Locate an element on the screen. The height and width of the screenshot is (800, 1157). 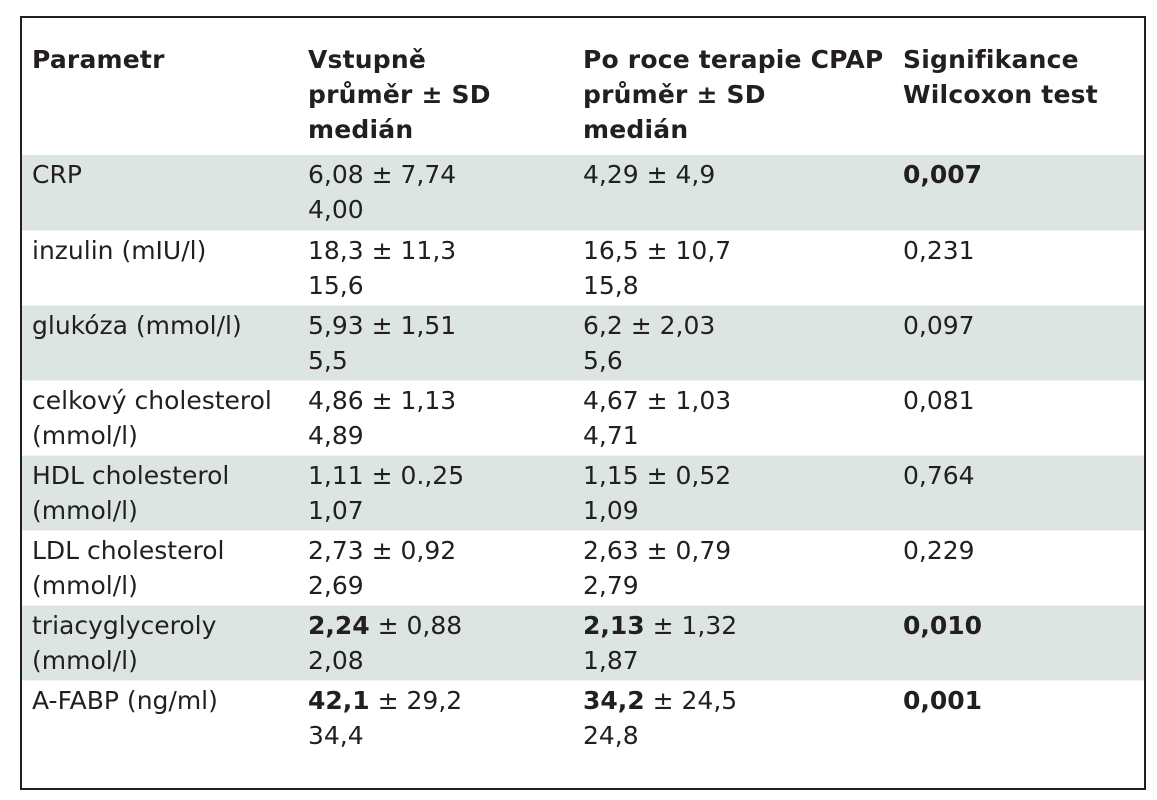
cell-cpap: 2,63 ± 0,79 2,79 is located at coordinates (733, 567).